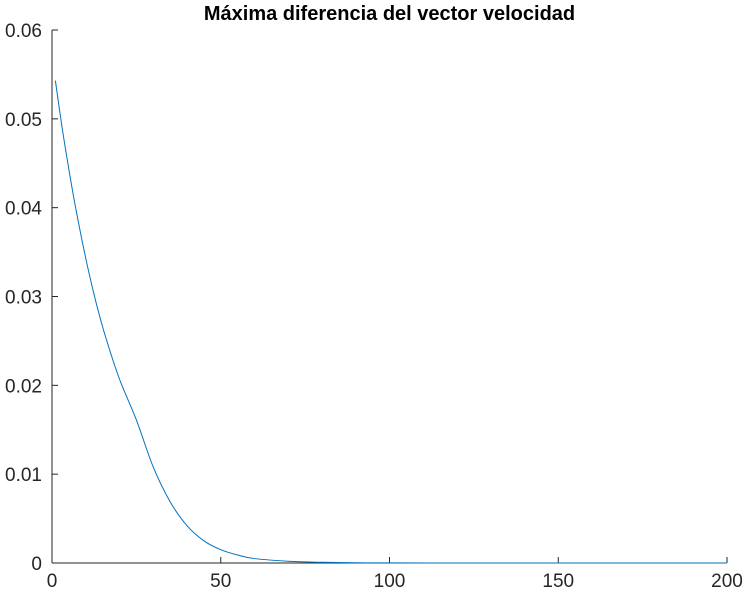  What do you see at coordinates (220, 581) in the screenshot?
I see `x-tick-label: 50` at bounding box center [220, 581].